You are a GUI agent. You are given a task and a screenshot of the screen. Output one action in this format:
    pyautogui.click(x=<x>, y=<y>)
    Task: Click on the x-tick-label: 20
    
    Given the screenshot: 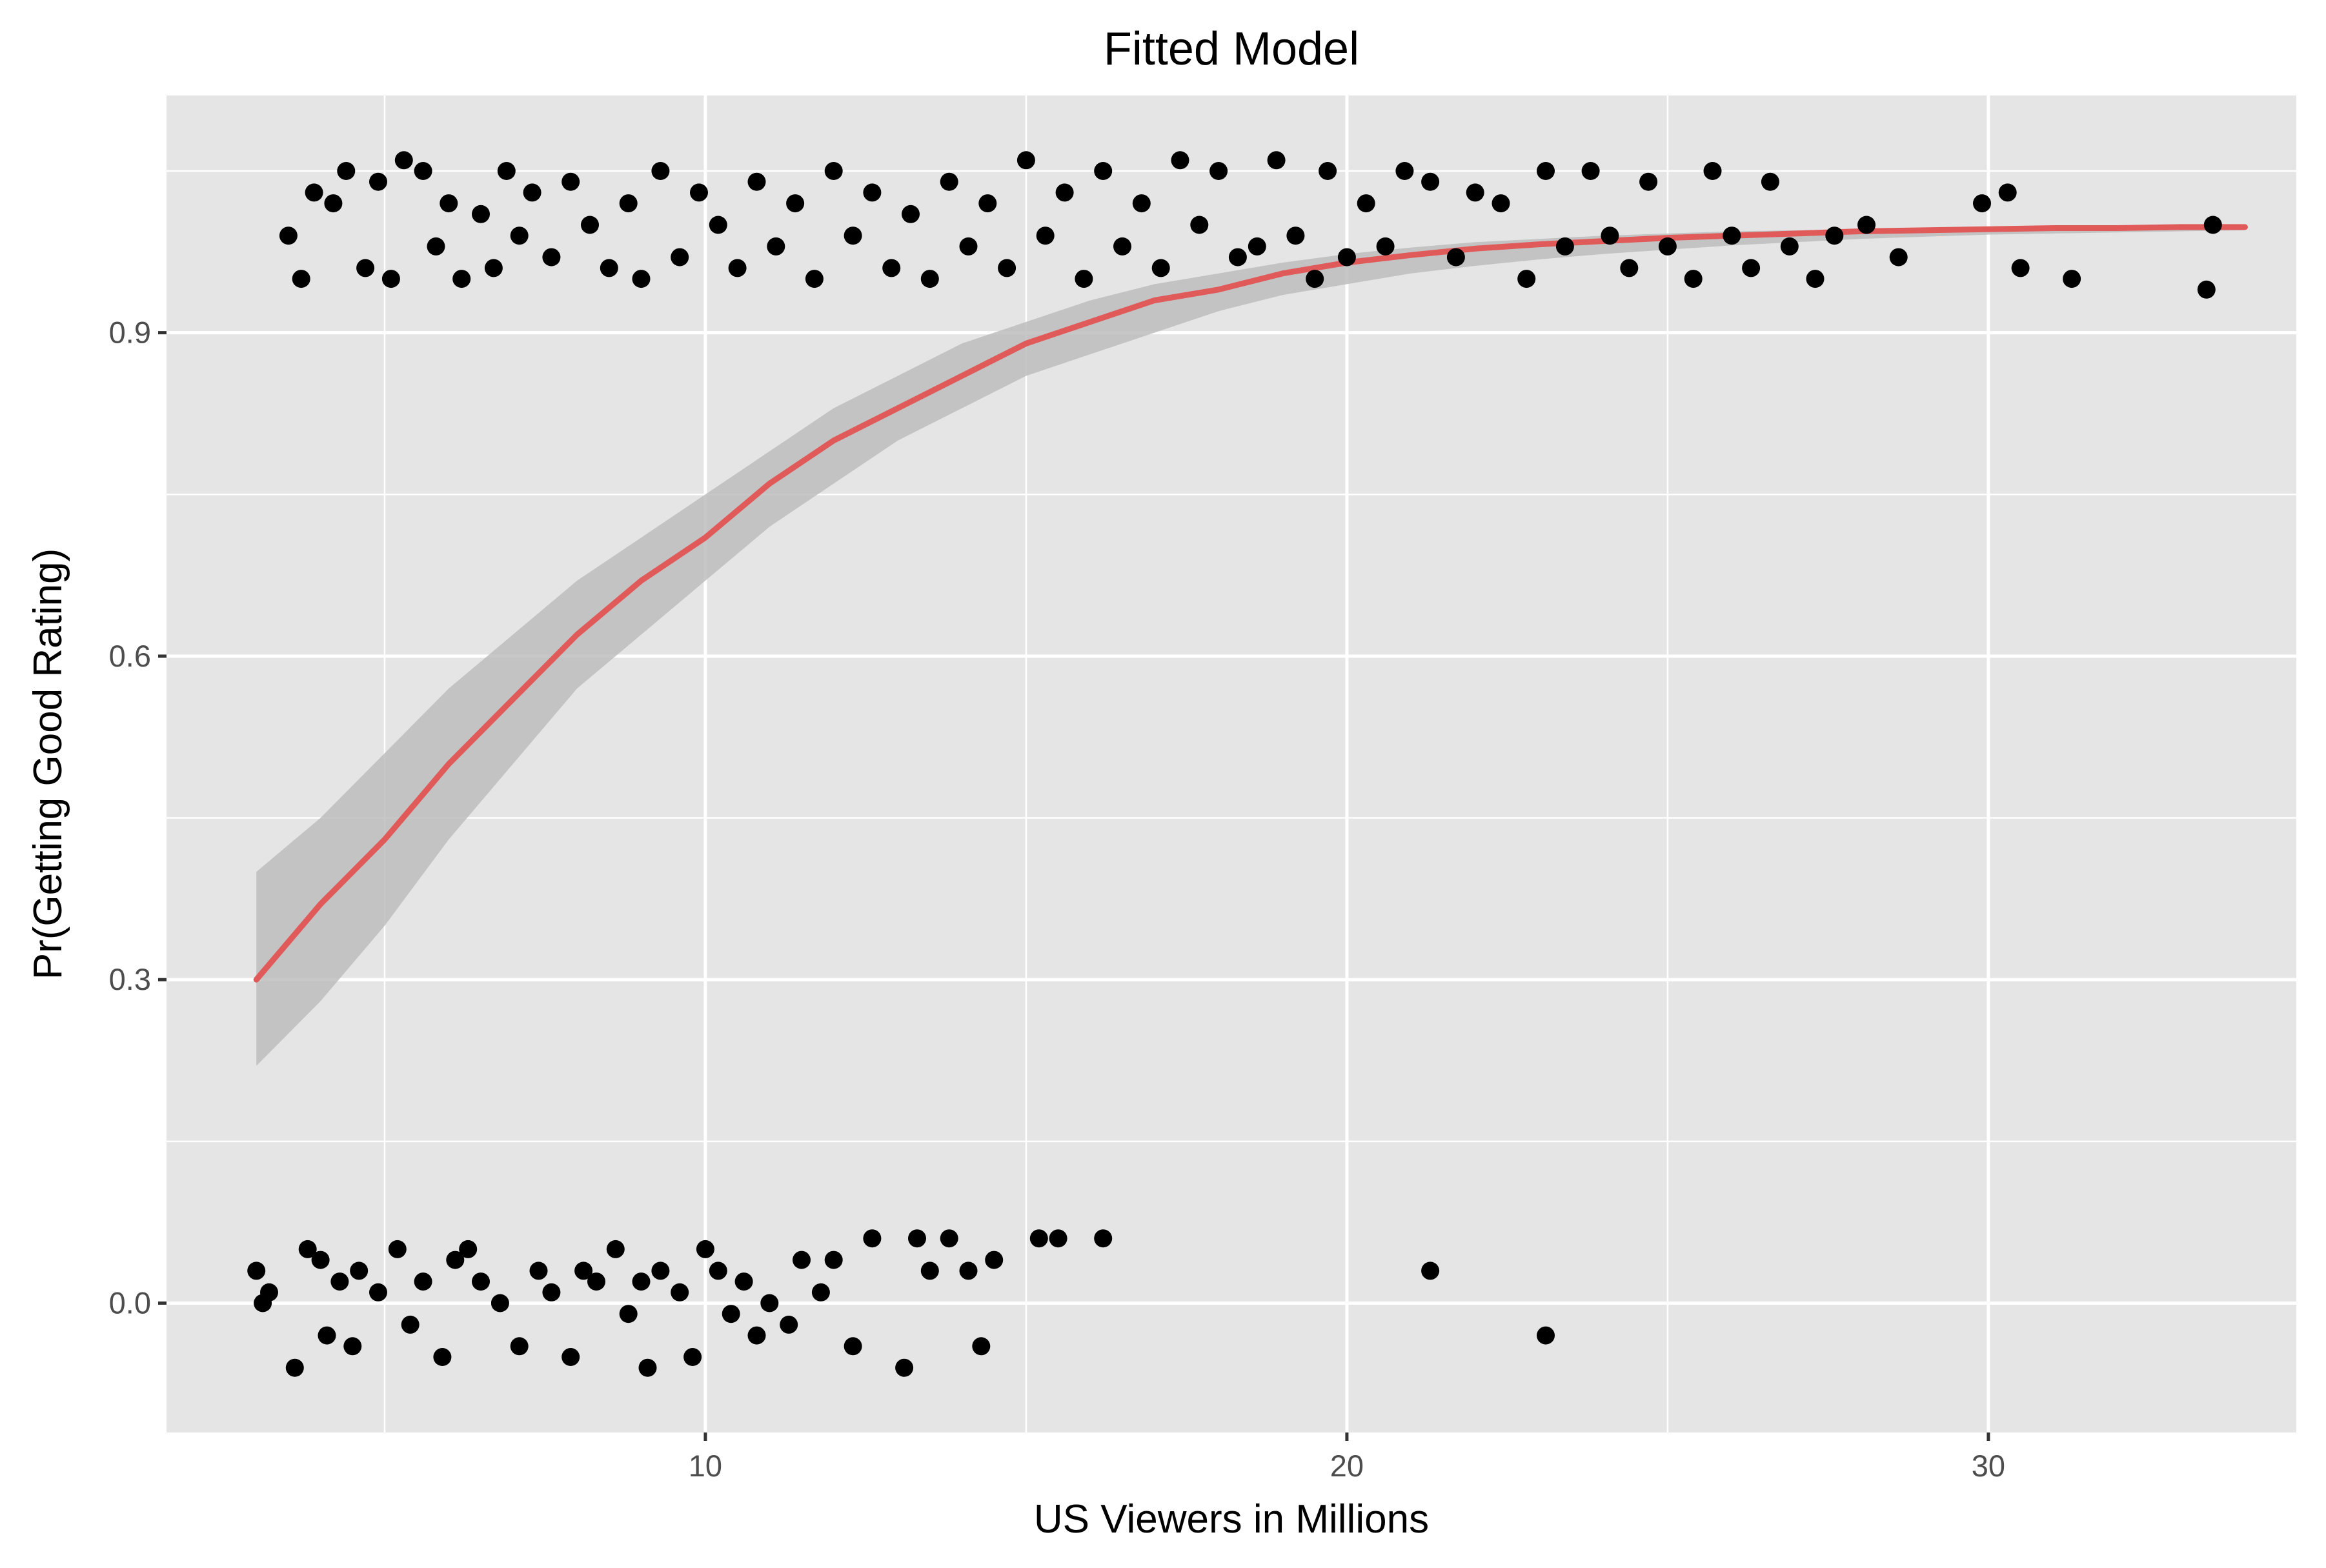 What is the action you would take?
    pyautogui.click(x=1347, y=1466)
    